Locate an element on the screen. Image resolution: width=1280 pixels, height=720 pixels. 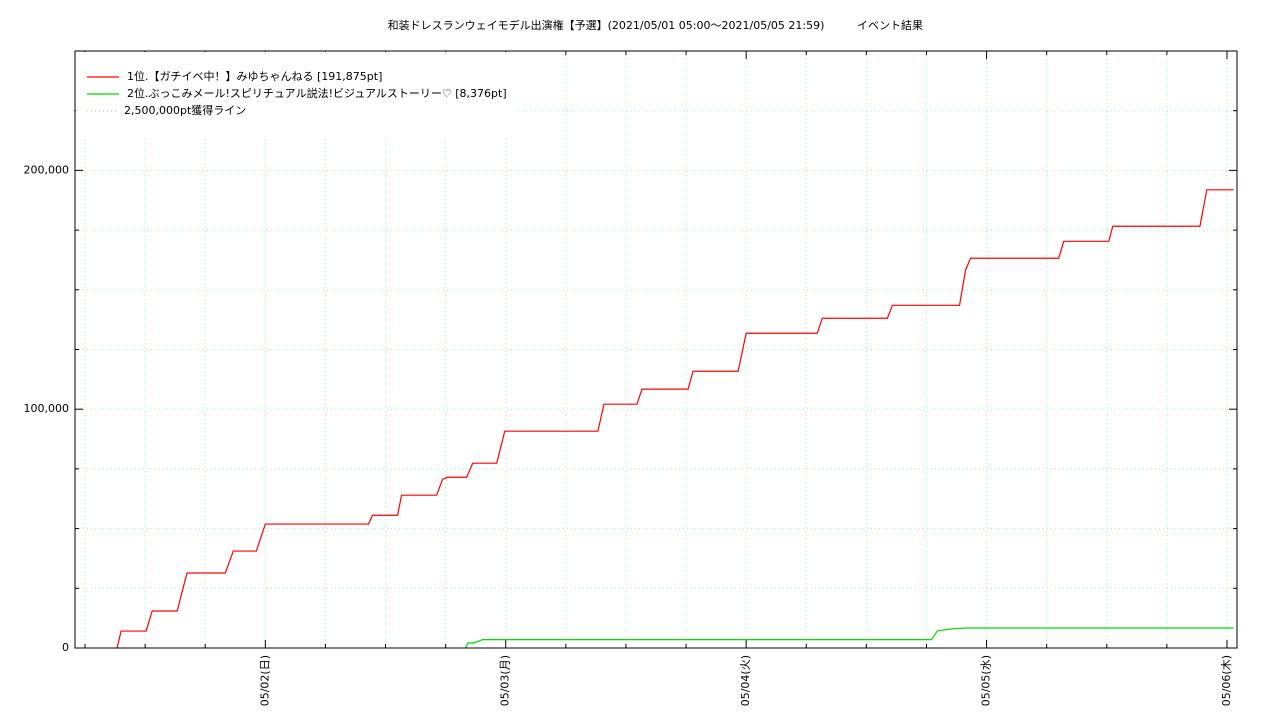
legend-label: 2,500,000pt獲得ライン is located at coordinates (185, 110).